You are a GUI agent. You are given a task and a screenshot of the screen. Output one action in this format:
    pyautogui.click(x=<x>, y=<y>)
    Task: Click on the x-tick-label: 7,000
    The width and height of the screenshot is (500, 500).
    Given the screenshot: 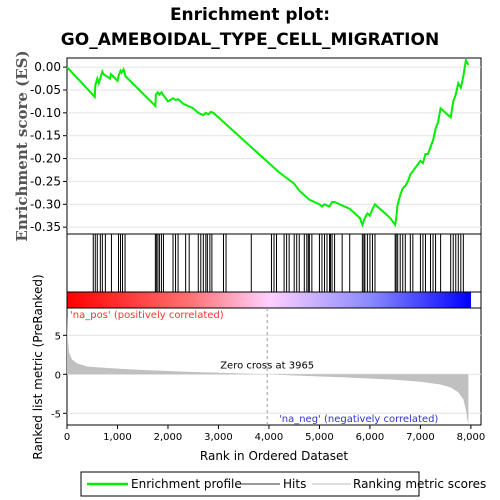 What is the action you would take?
    pyautogui.click(x=420, y=437)
    